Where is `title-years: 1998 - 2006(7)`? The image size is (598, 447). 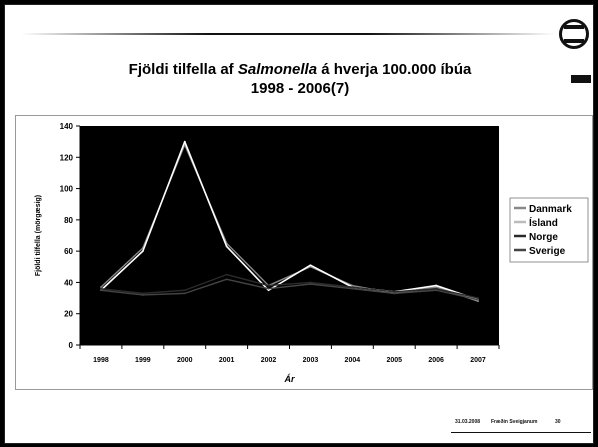
title-years: 1998 - 2006(7) is located at coordinates (300, 88).